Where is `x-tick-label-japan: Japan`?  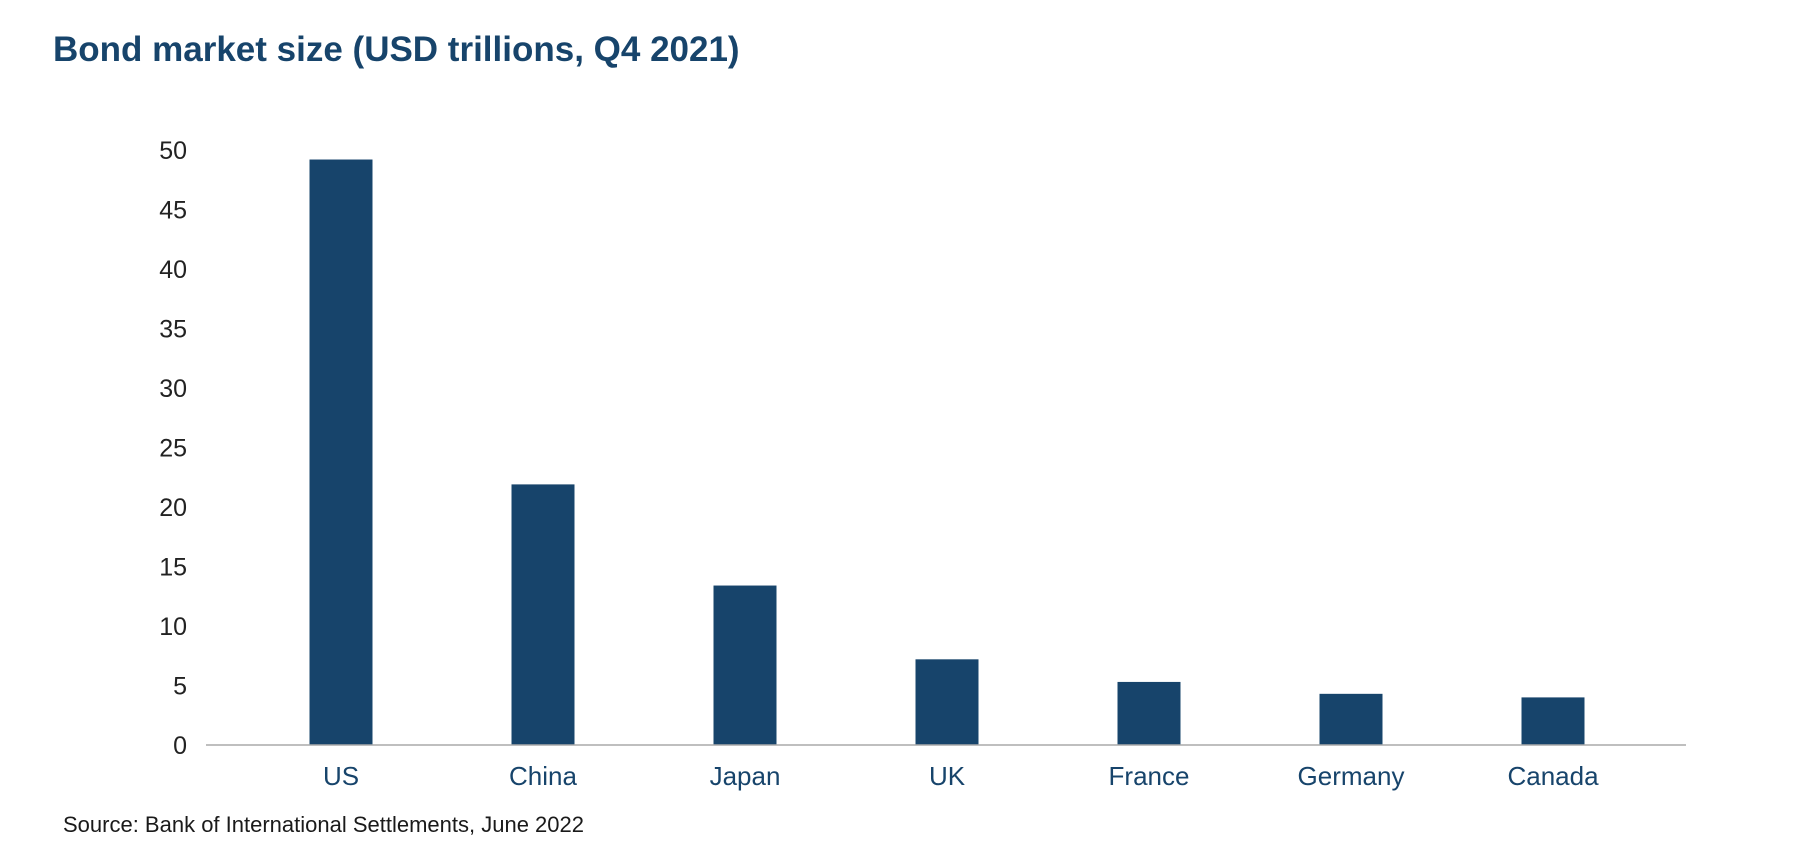
x-tick-label-japan: Japan is located at coordinates (745, 776).